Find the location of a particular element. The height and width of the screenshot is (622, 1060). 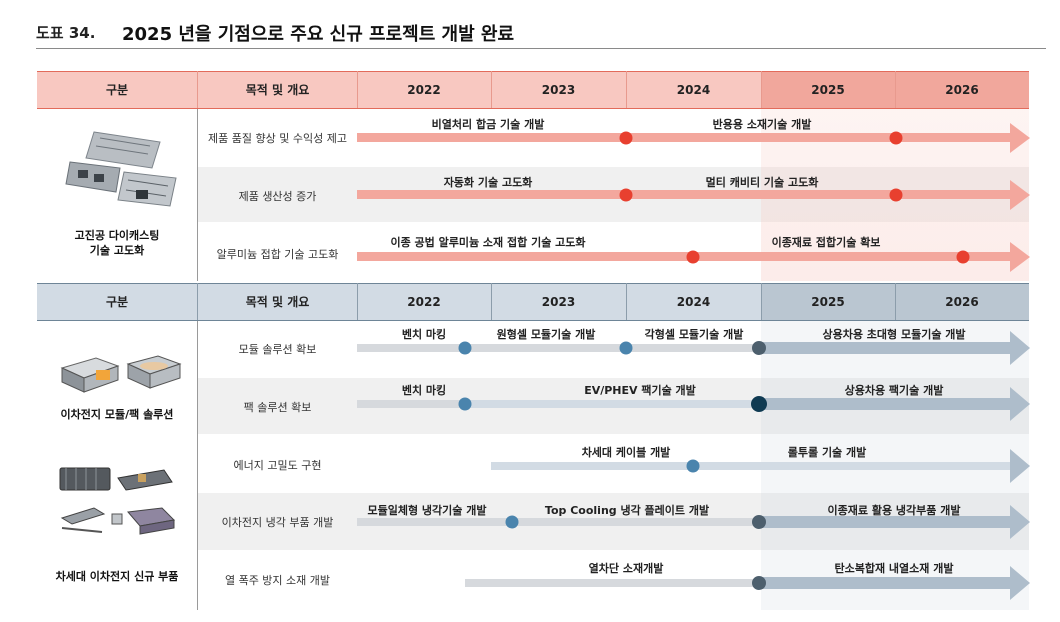

milestone-label: 상용차용 초대형 모듈기술 개발 is located at coordinates (894, 334).